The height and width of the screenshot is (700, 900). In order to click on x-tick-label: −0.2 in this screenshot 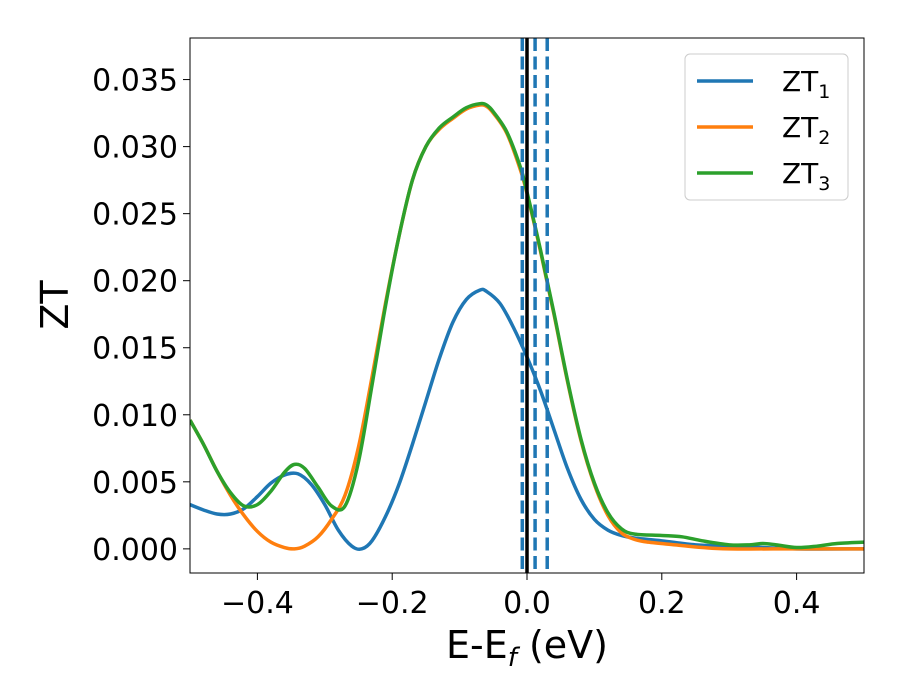, I will do `click(392, 603)`.